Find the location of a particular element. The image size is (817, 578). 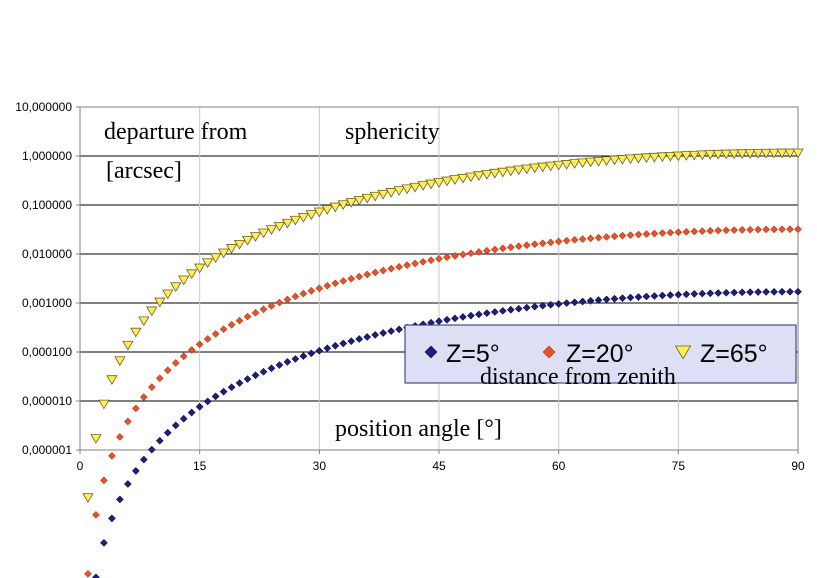

xlabel: position angle [°] is located at coordinates (418, 429).